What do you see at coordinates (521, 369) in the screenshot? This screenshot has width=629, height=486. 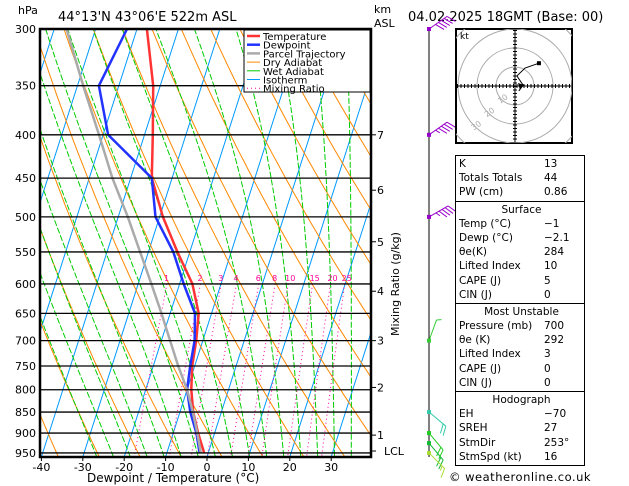 I see `table-row: CAPE (J) 0` at bounding box center [521, 369].